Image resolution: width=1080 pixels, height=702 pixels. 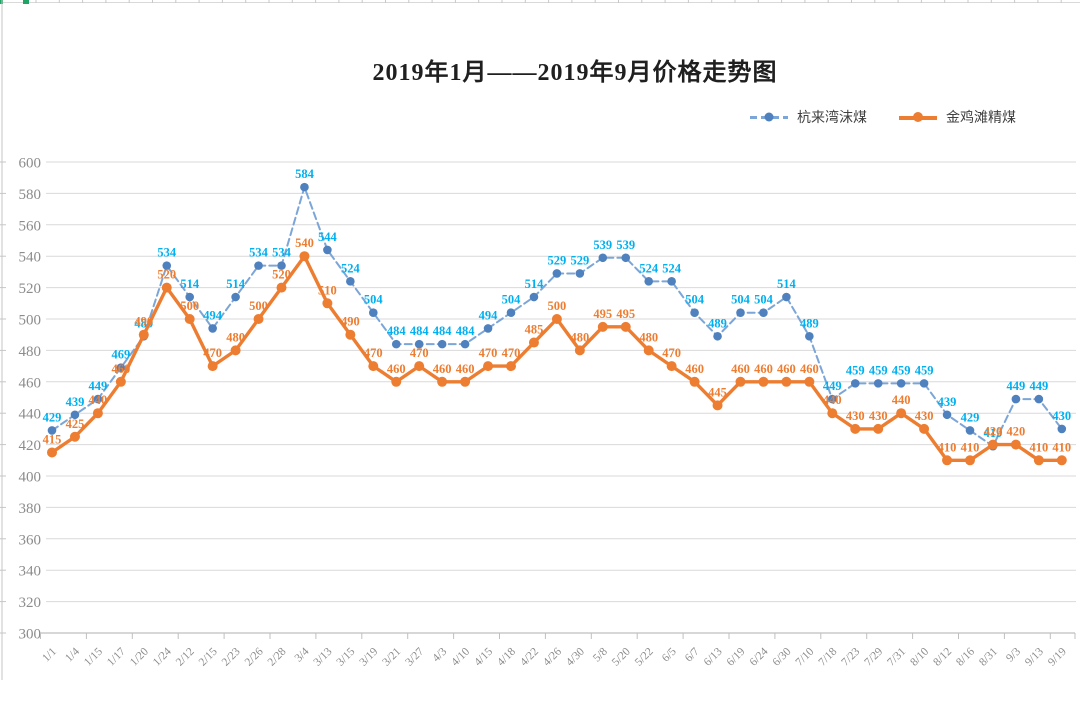 I want to click on svg-text: 430, so click(x=878, y=416).